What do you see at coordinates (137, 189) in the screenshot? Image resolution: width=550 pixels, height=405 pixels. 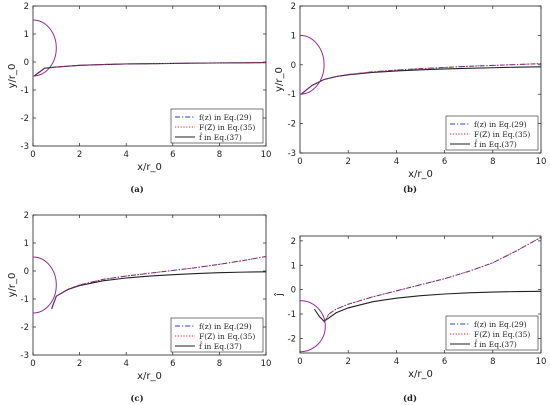 I see `panel-sublabel: (a)` at bounding box center [137, 189].